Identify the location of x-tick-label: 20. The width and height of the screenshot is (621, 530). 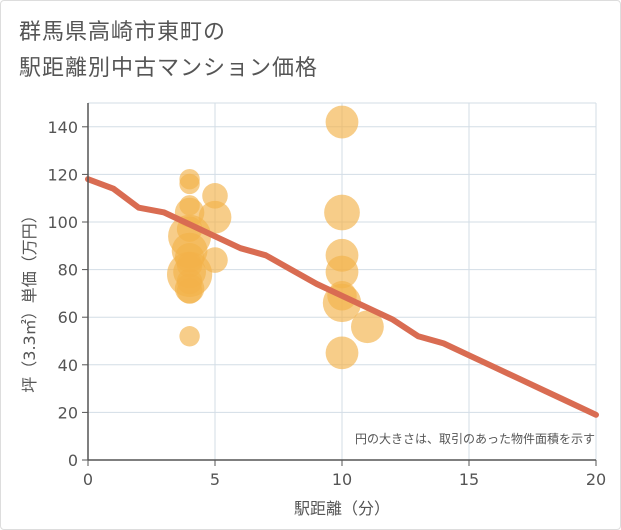
(596, 479).